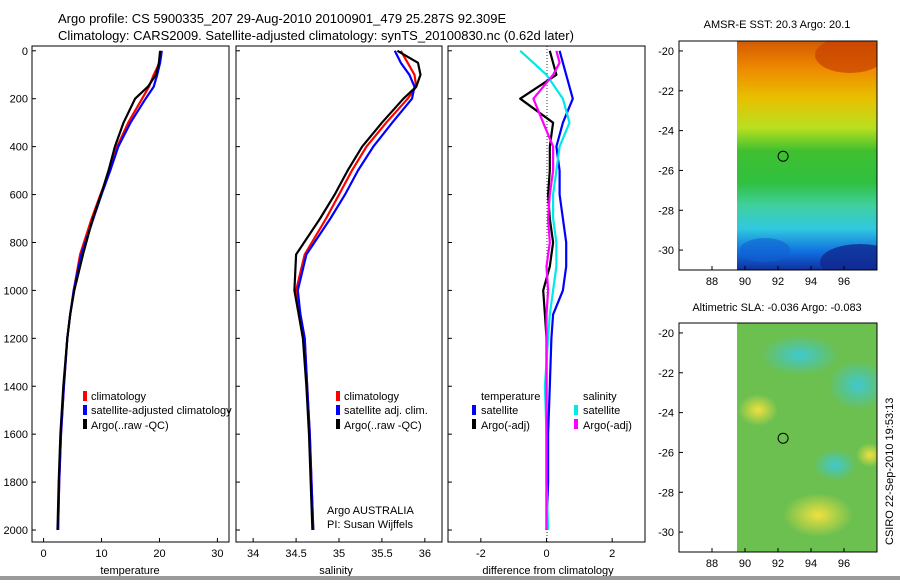 The width and height of the screenshot is (900, 585). What do you see at coordinates (450, 578) in the screenshot?
I see `bottom-scrollbar` at bounding box center [450, 578].